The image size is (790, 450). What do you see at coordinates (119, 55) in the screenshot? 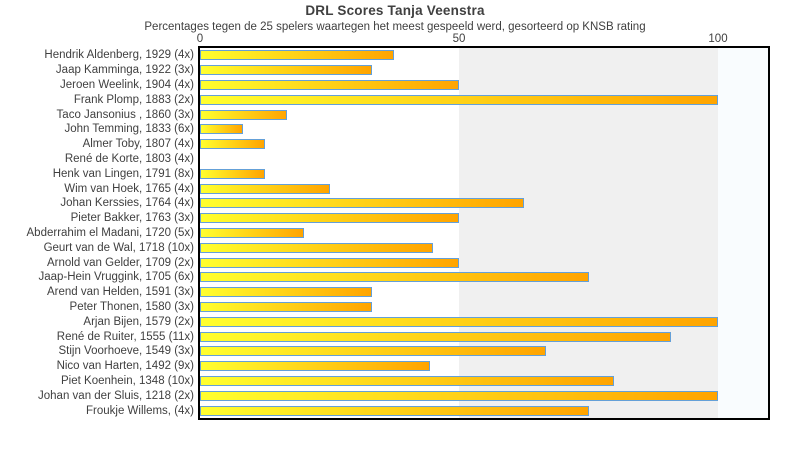
I see `player-label: Hendrik Aldenberg, 1929 (4x)` at bounding box center [119, 55].